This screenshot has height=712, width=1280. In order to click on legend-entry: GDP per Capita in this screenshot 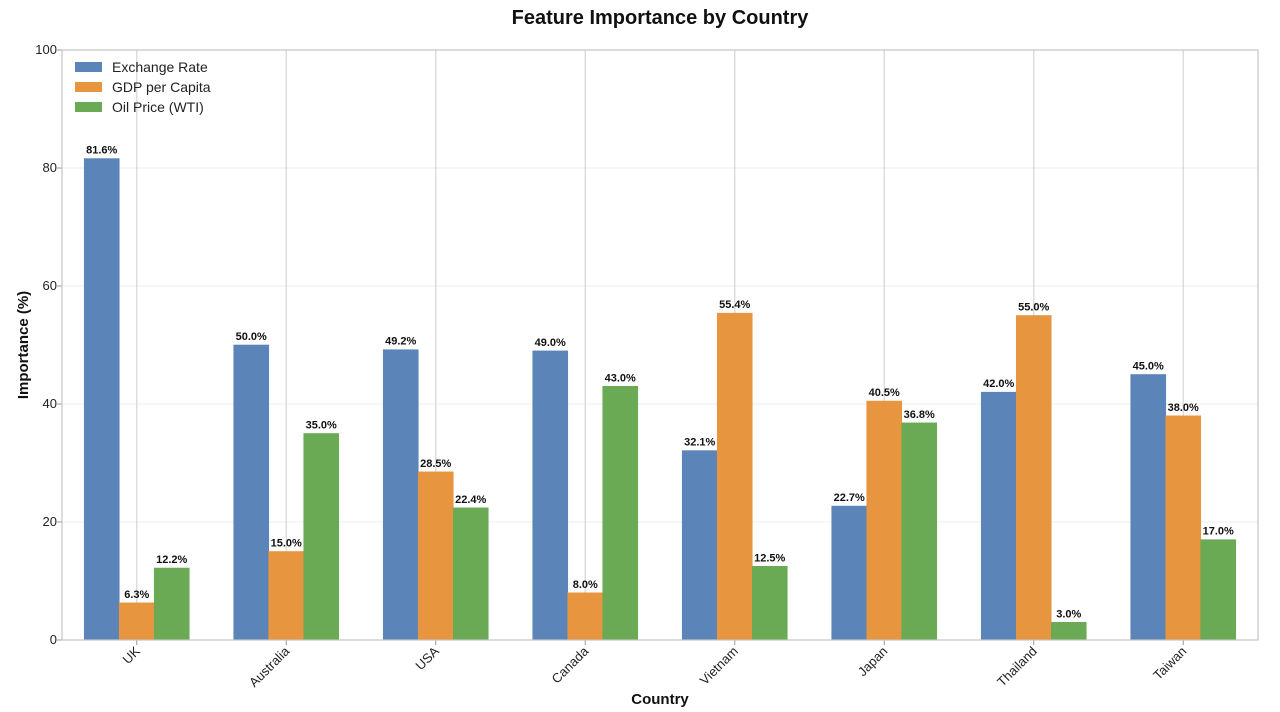, I will do `click(161, 87)`.